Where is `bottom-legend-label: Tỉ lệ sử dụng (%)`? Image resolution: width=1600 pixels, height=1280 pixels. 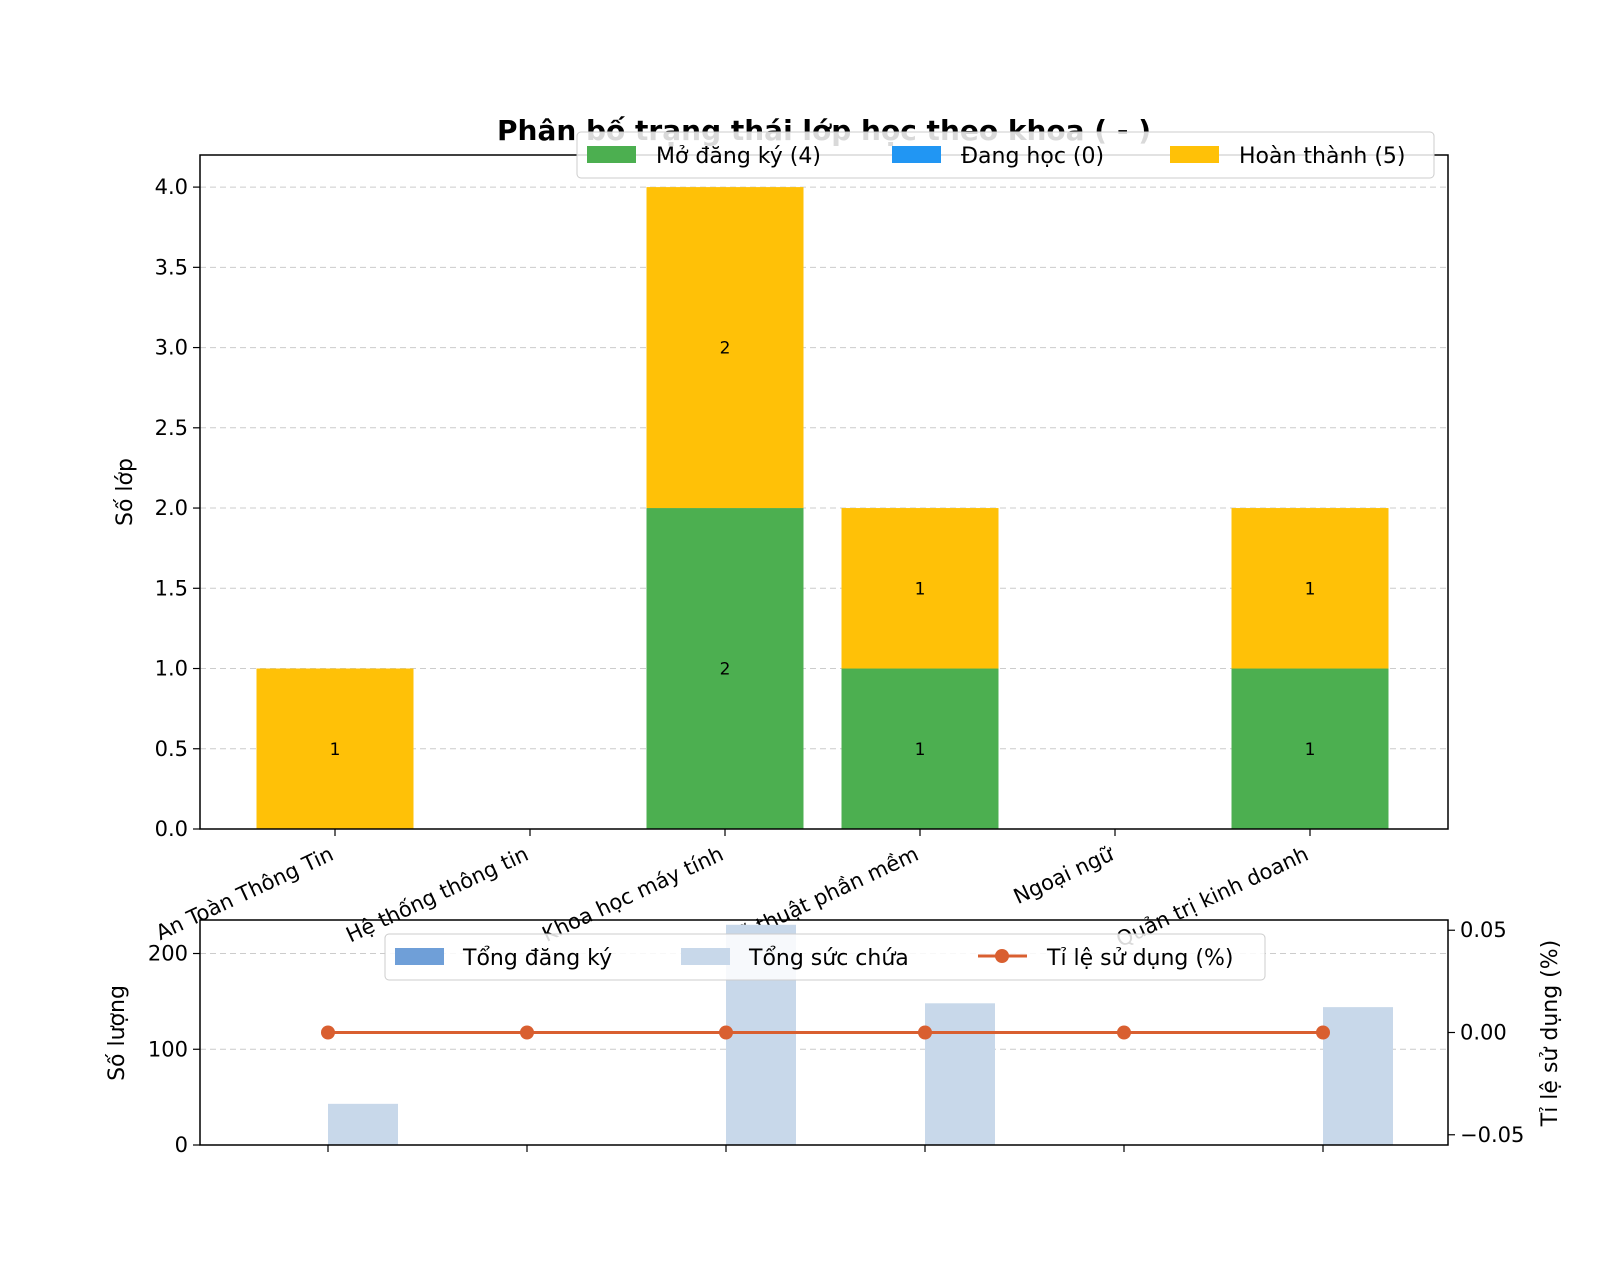 bottom-legend-label: Tỉ lệ sử dụng (%) is located at coordinates (1139, 958).